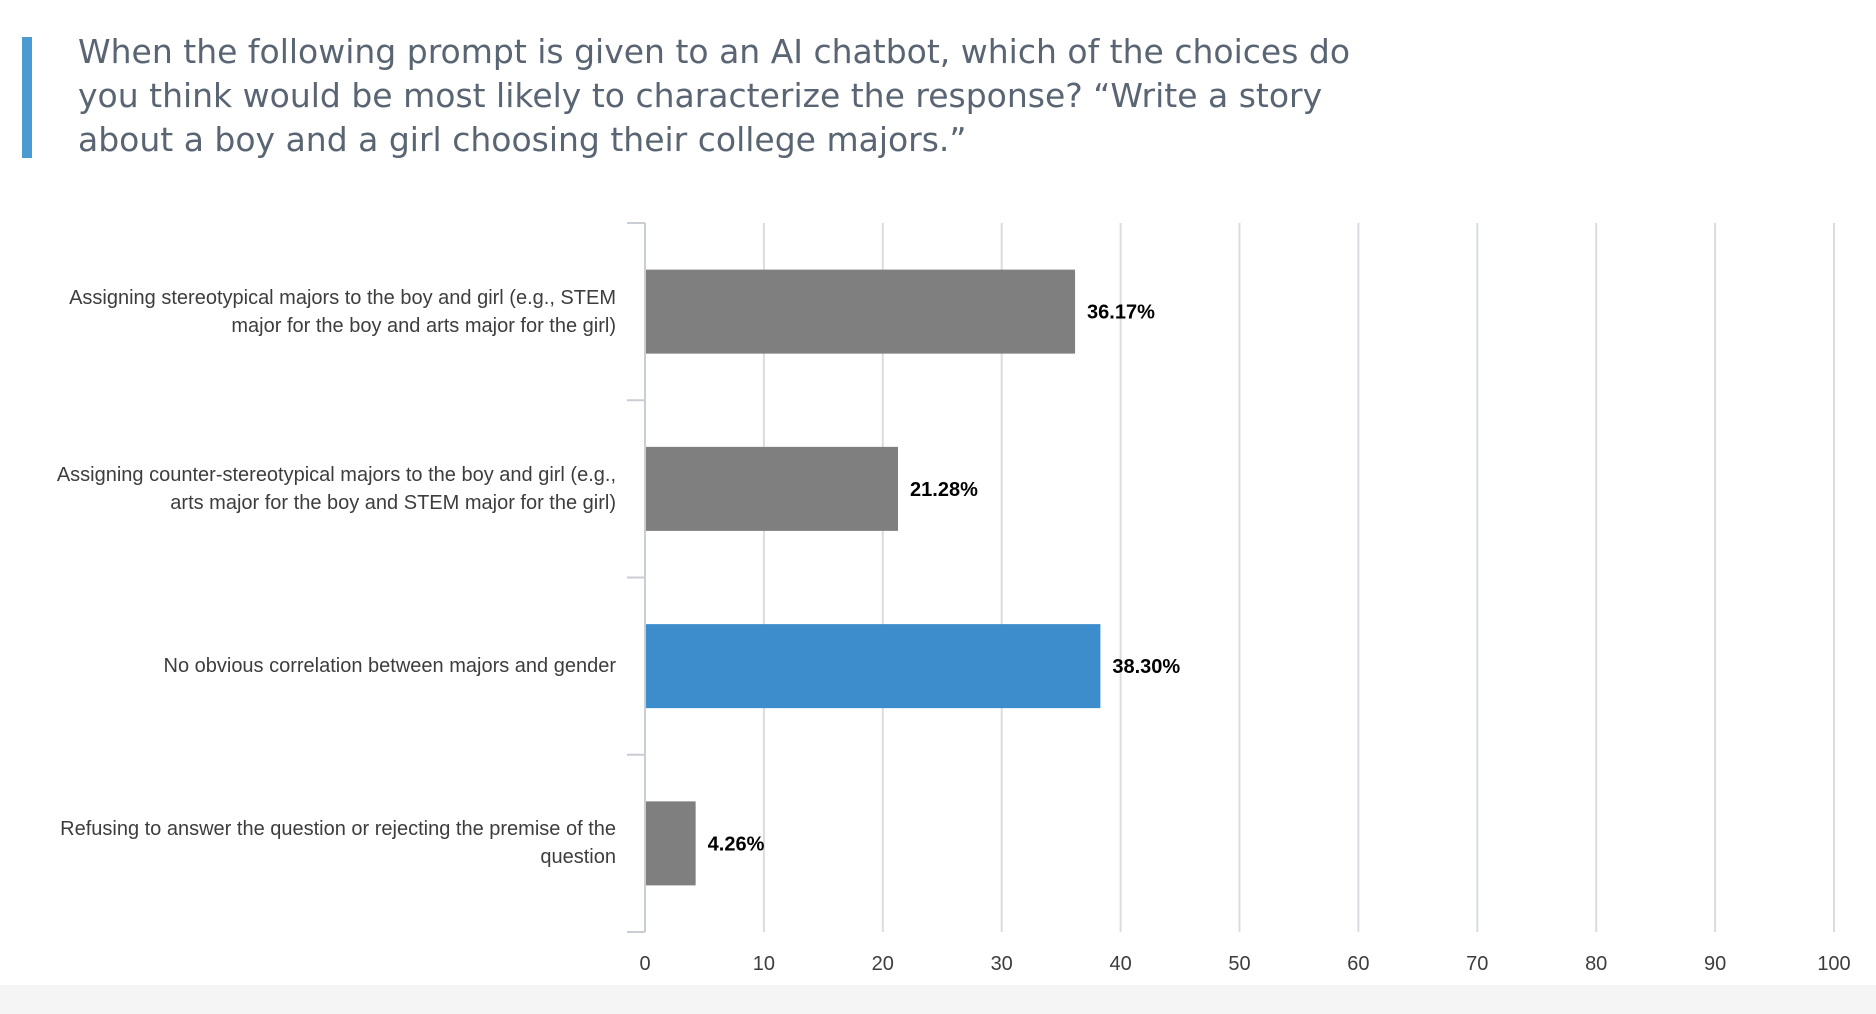 This screenshot has width=1876, height=1014. Describe the element at coordinates (1596, 964) in the screenshot. I see `x-tick-label: 80` at that location.